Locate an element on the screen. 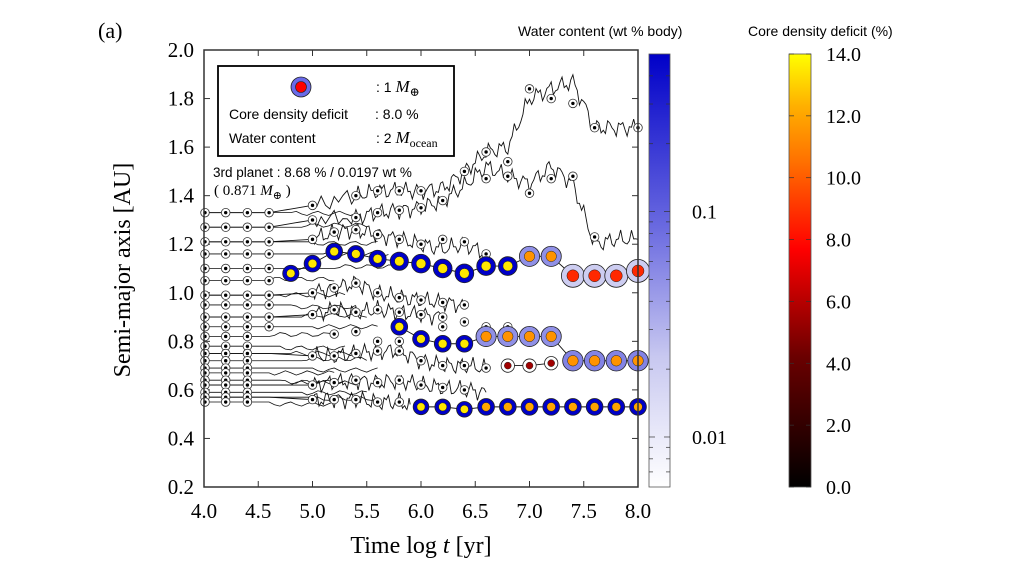 The image size is (1024, 574). legend-marker-core is located at coordinates (301, 87).